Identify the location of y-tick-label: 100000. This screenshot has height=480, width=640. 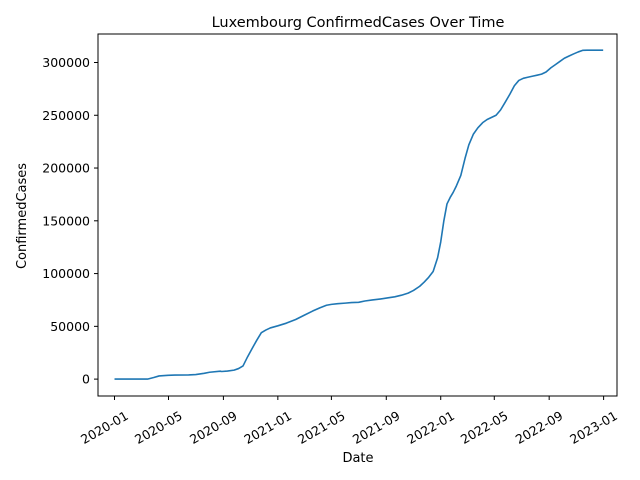
(66, 273).